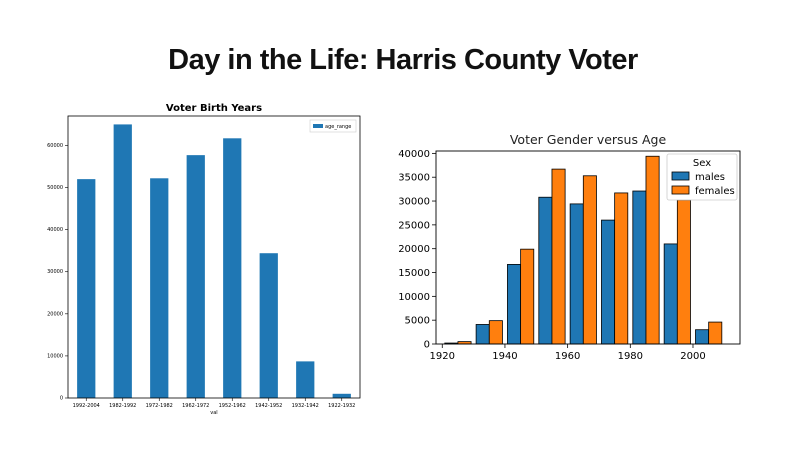 The width and height of the screenshot is (806, 453). Describe the element at coordinates (514, 304) in the screenshot. I see `bar-males-1945` at that location.